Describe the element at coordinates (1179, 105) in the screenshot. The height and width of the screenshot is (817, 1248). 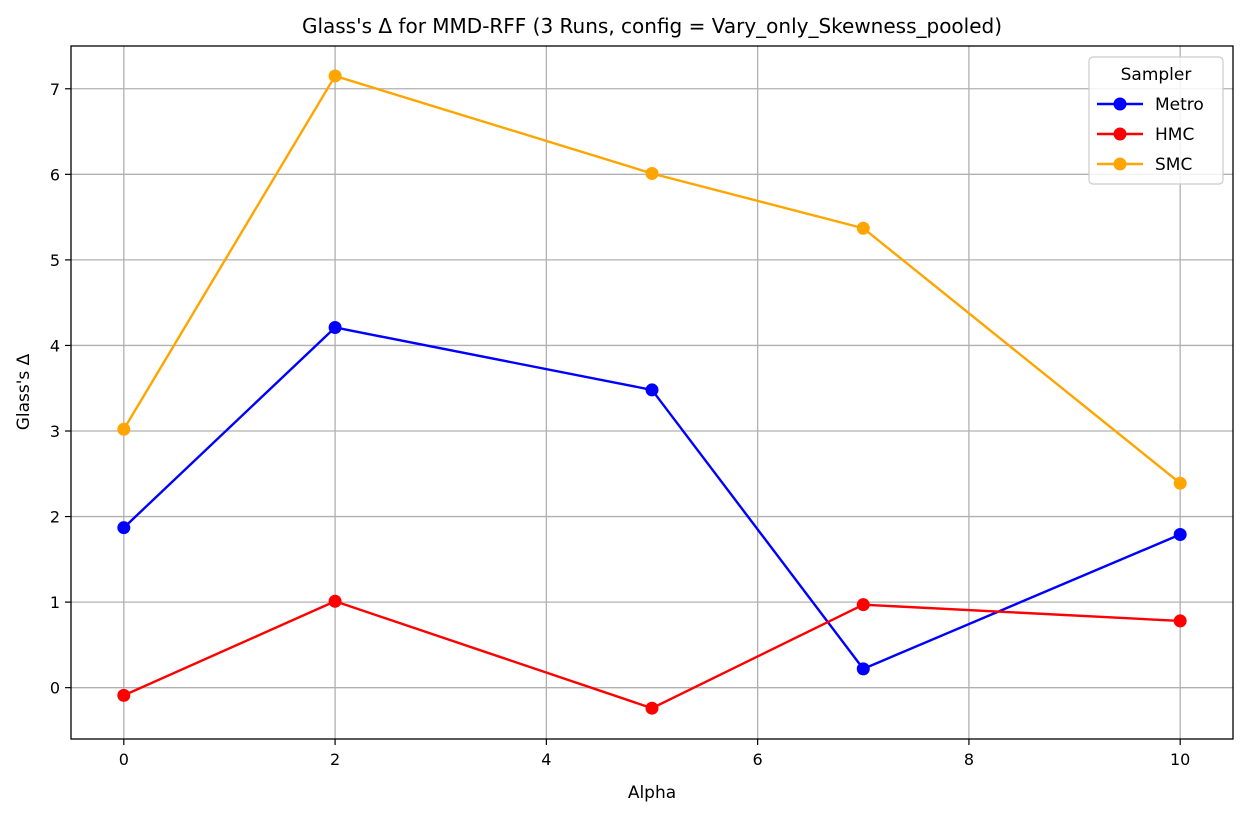
I see `legend-label: Metro` at that location.